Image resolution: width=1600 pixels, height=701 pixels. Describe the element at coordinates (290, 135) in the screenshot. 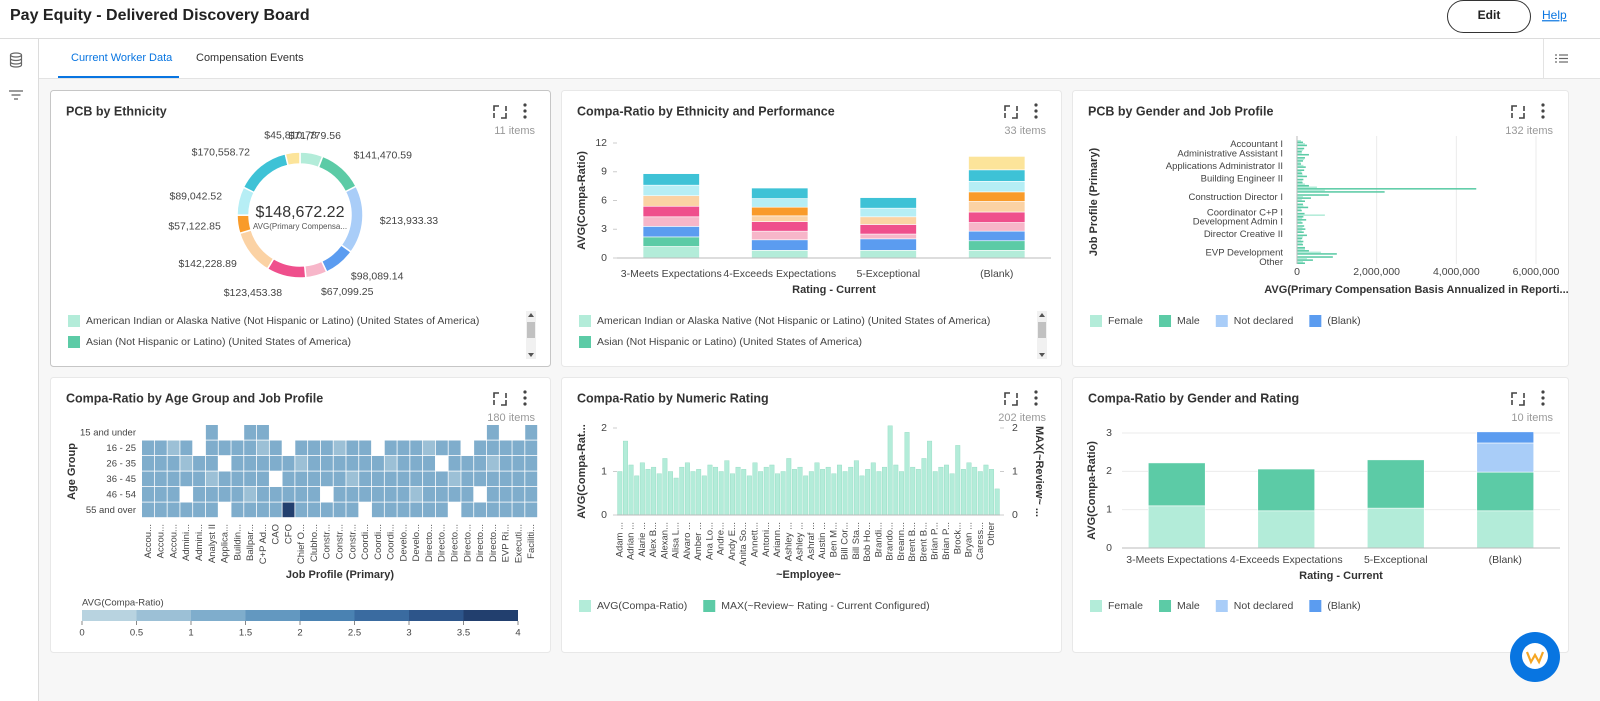

I see `slice-label: $45,810.78` at that location.